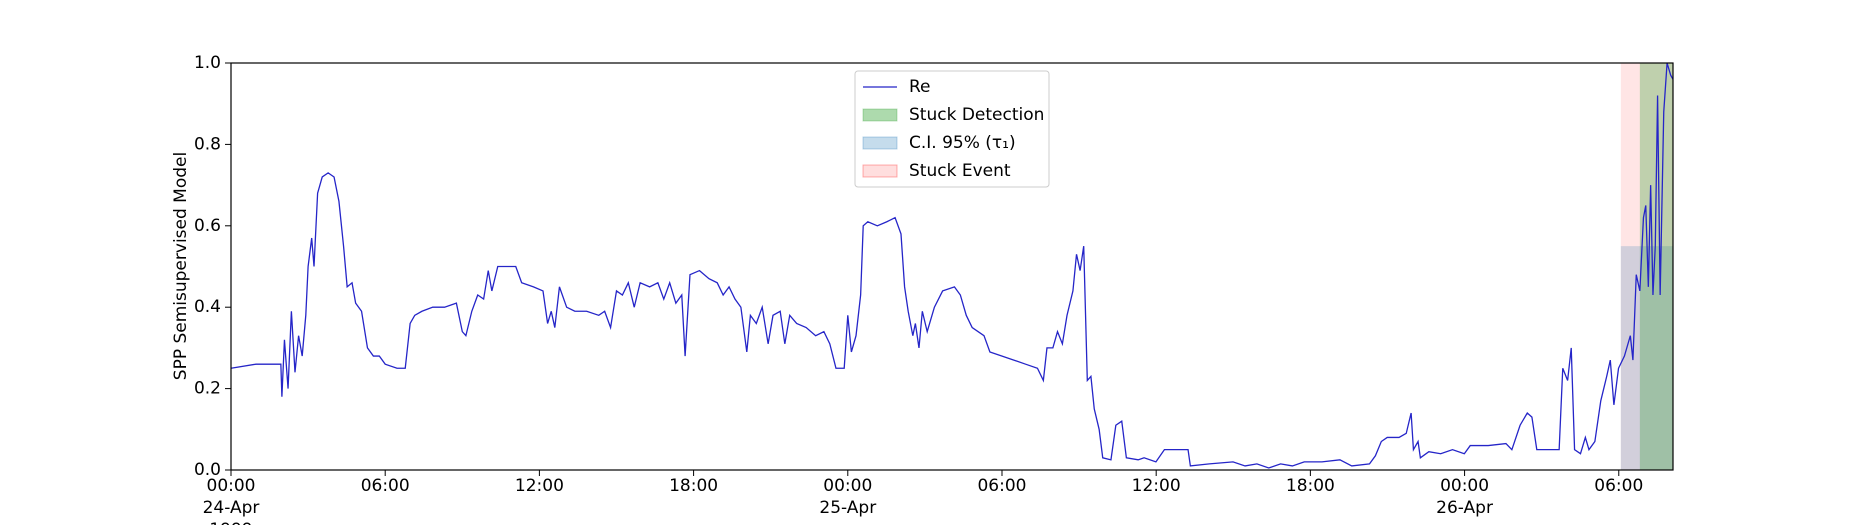 The height and width of the screenshot is (525, 1850). I want to click on legend-label: Stuck Event, so click(960, 171).